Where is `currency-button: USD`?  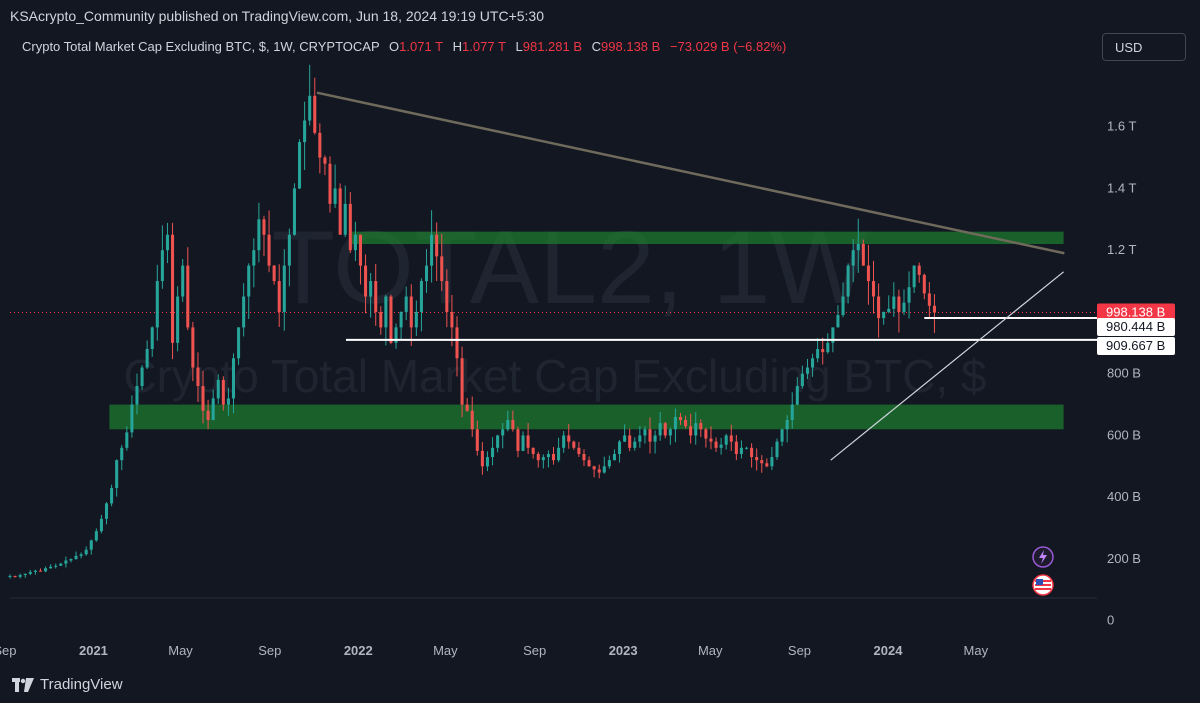
currency-button: USD is located at coordinates (1144, 47).